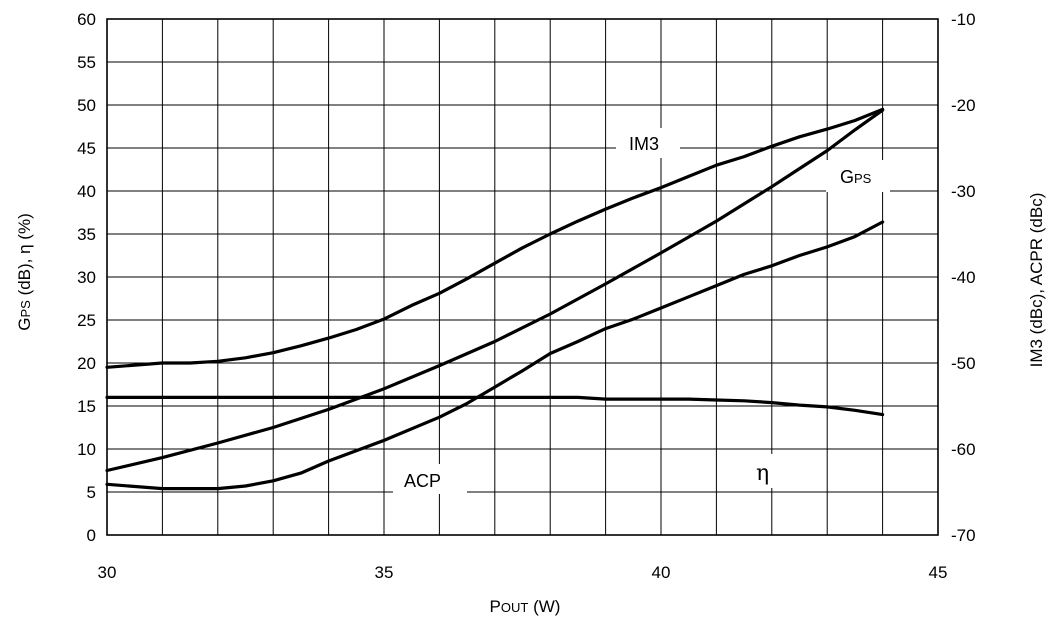  What do you see at coordinates (963, 277) in the screenshot?
I see `y-right-tick-label: -40` at bounding box center [963, 277].